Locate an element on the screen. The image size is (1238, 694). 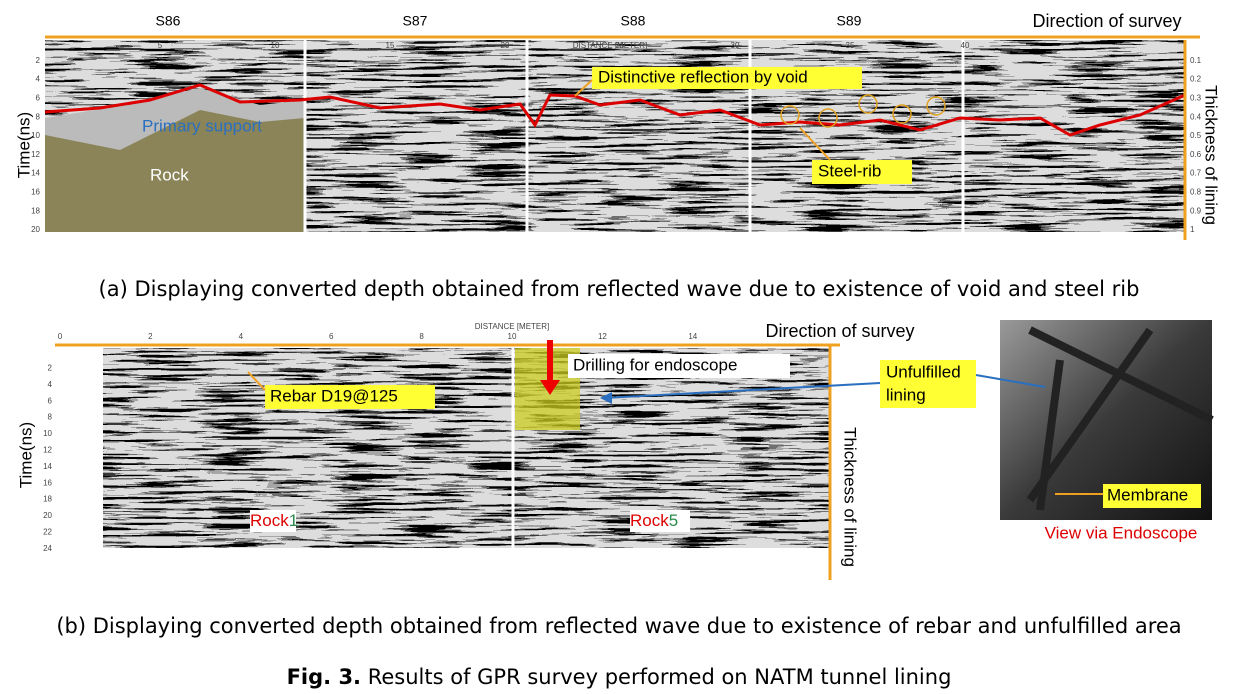
rock-label: Rock5 is located at coordinates (654, 520).